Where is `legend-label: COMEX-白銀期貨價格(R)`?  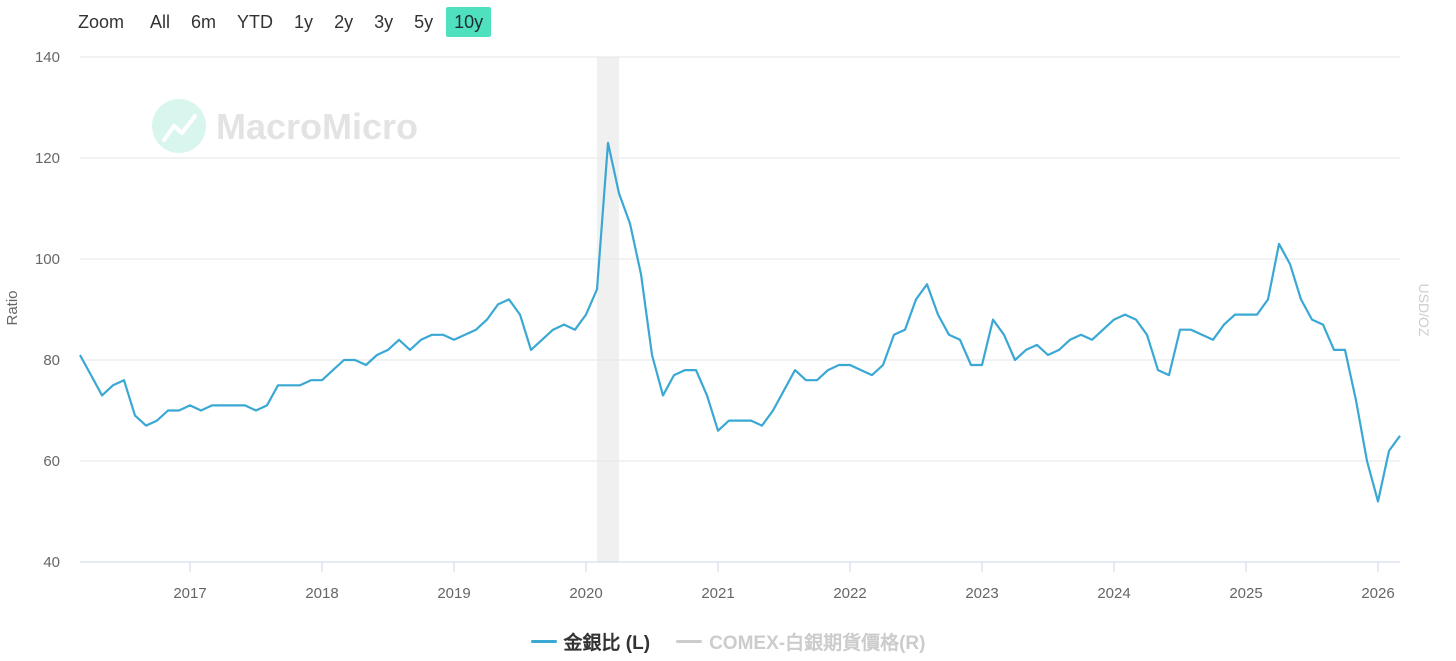
legend-label: COMEX-白銀期貨價格(R) is located at coordinates (817, 643).